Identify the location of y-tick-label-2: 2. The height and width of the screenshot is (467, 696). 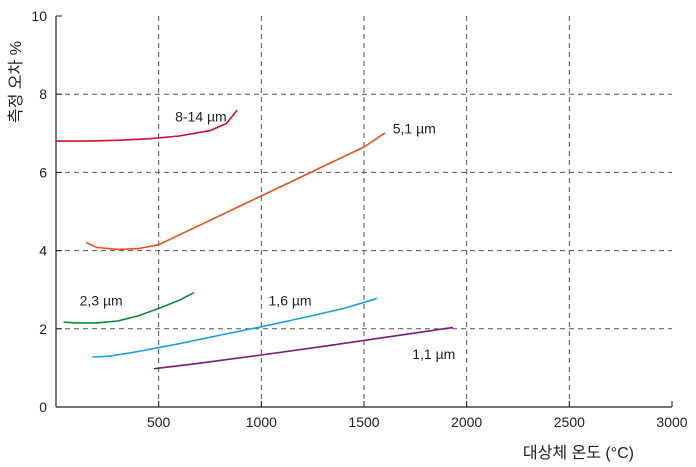
(43, 329).